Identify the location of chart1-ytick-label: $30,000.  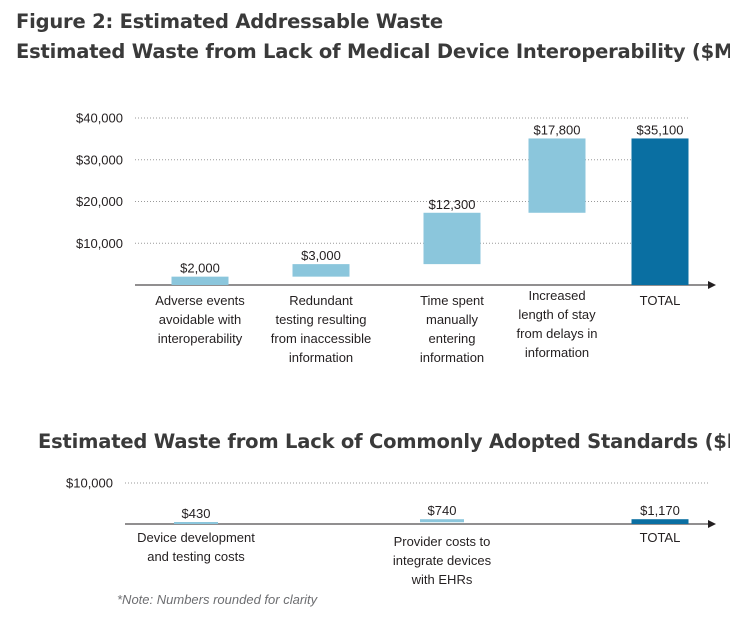
(99, 159).